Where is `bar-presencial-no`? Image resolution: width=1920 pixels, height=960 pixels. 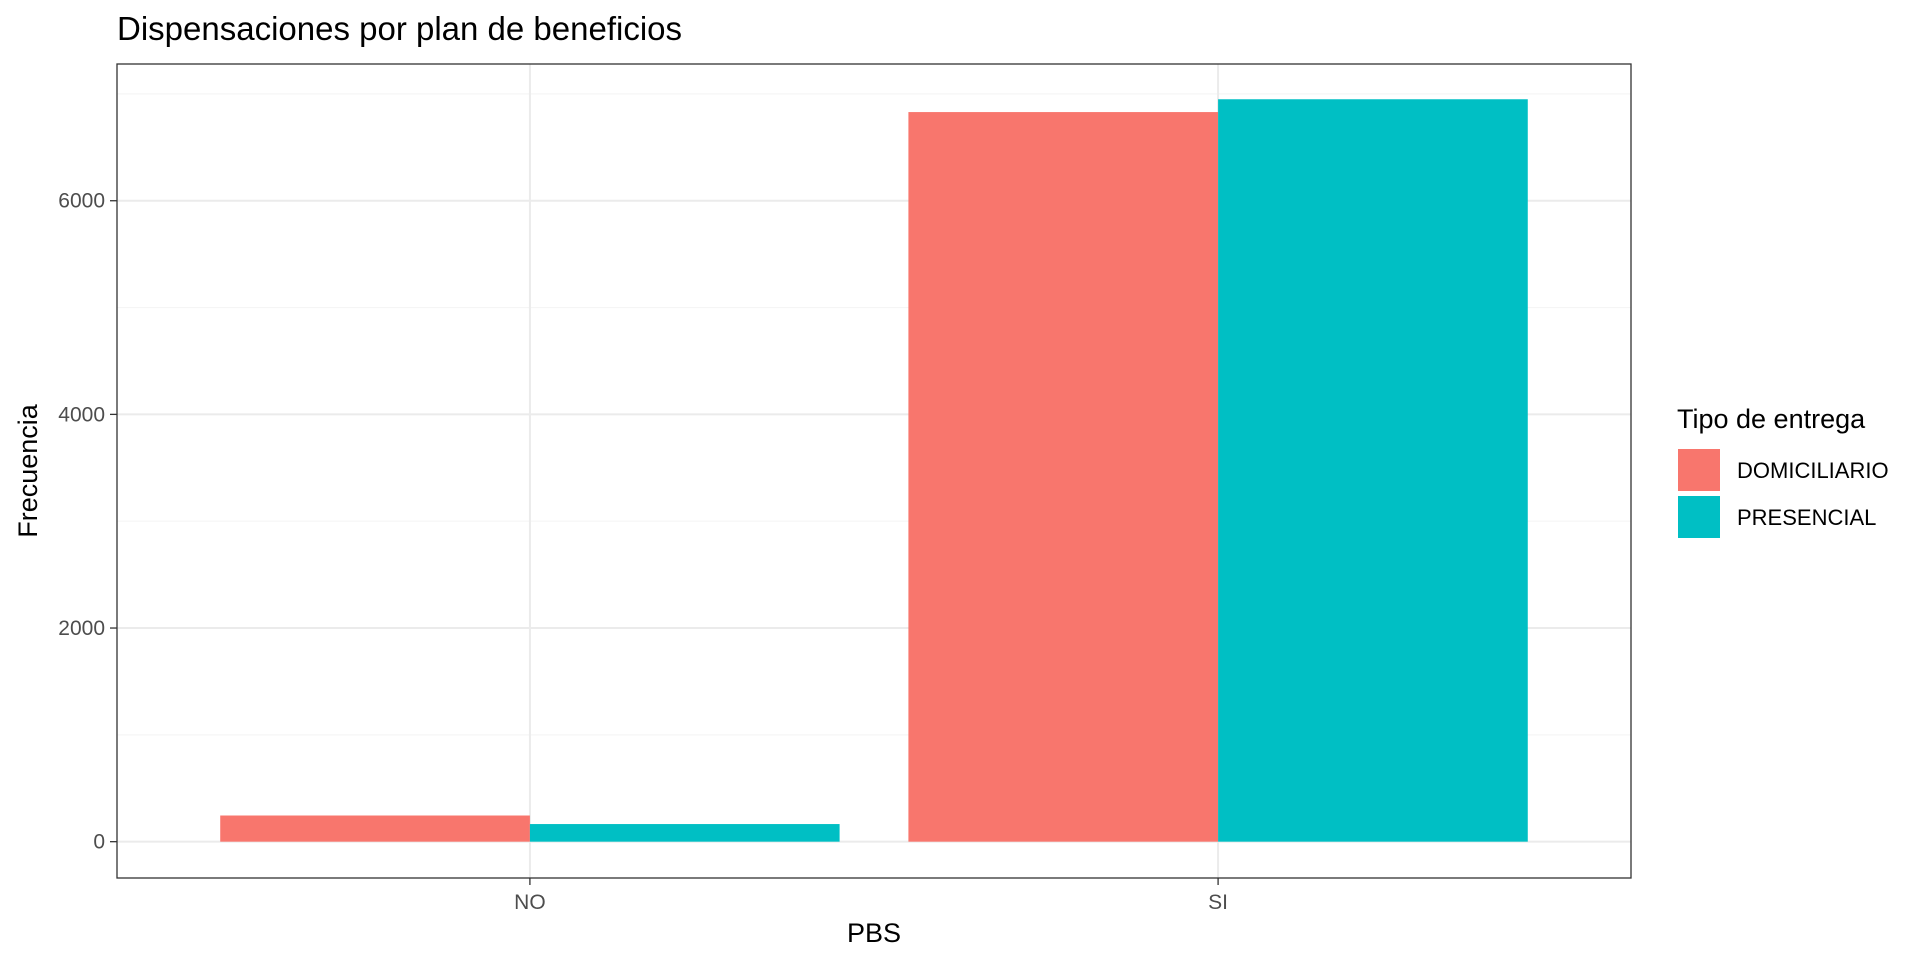 bar-presencial-no is located at coordinates (684, 833).